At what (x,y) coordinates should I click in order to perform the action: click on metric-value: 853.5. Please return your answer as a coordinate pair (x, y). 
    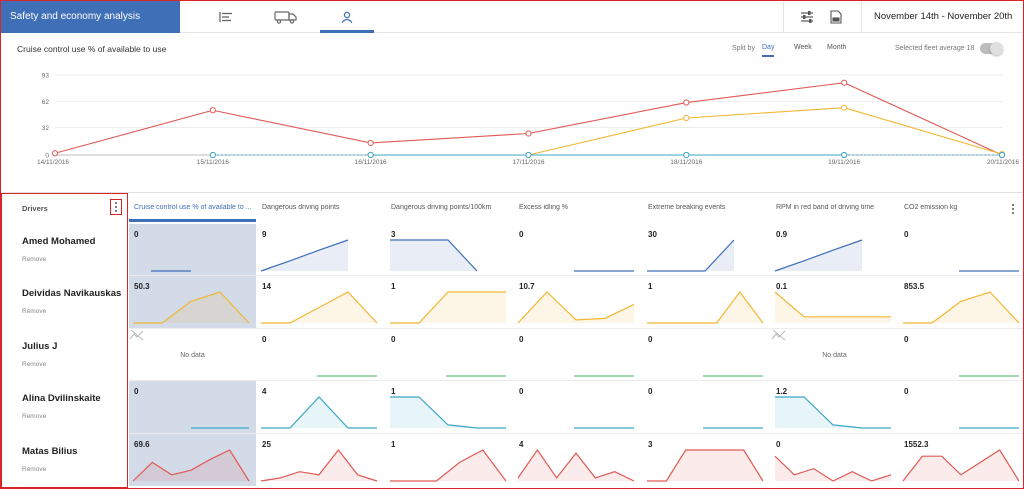
    Looking at the image, I should click on (914, 286).